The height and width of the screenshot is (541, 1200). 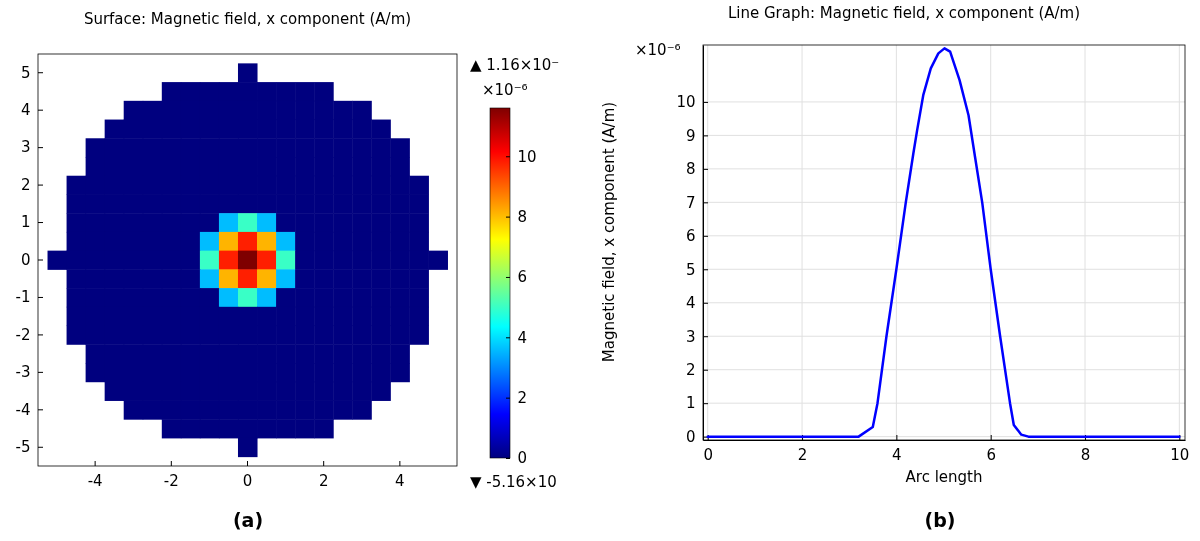 What do you see at coordinates (944, 477) in the screenshot?
I see `x-axis-title: Arc length` at bounding box center [944, 477].